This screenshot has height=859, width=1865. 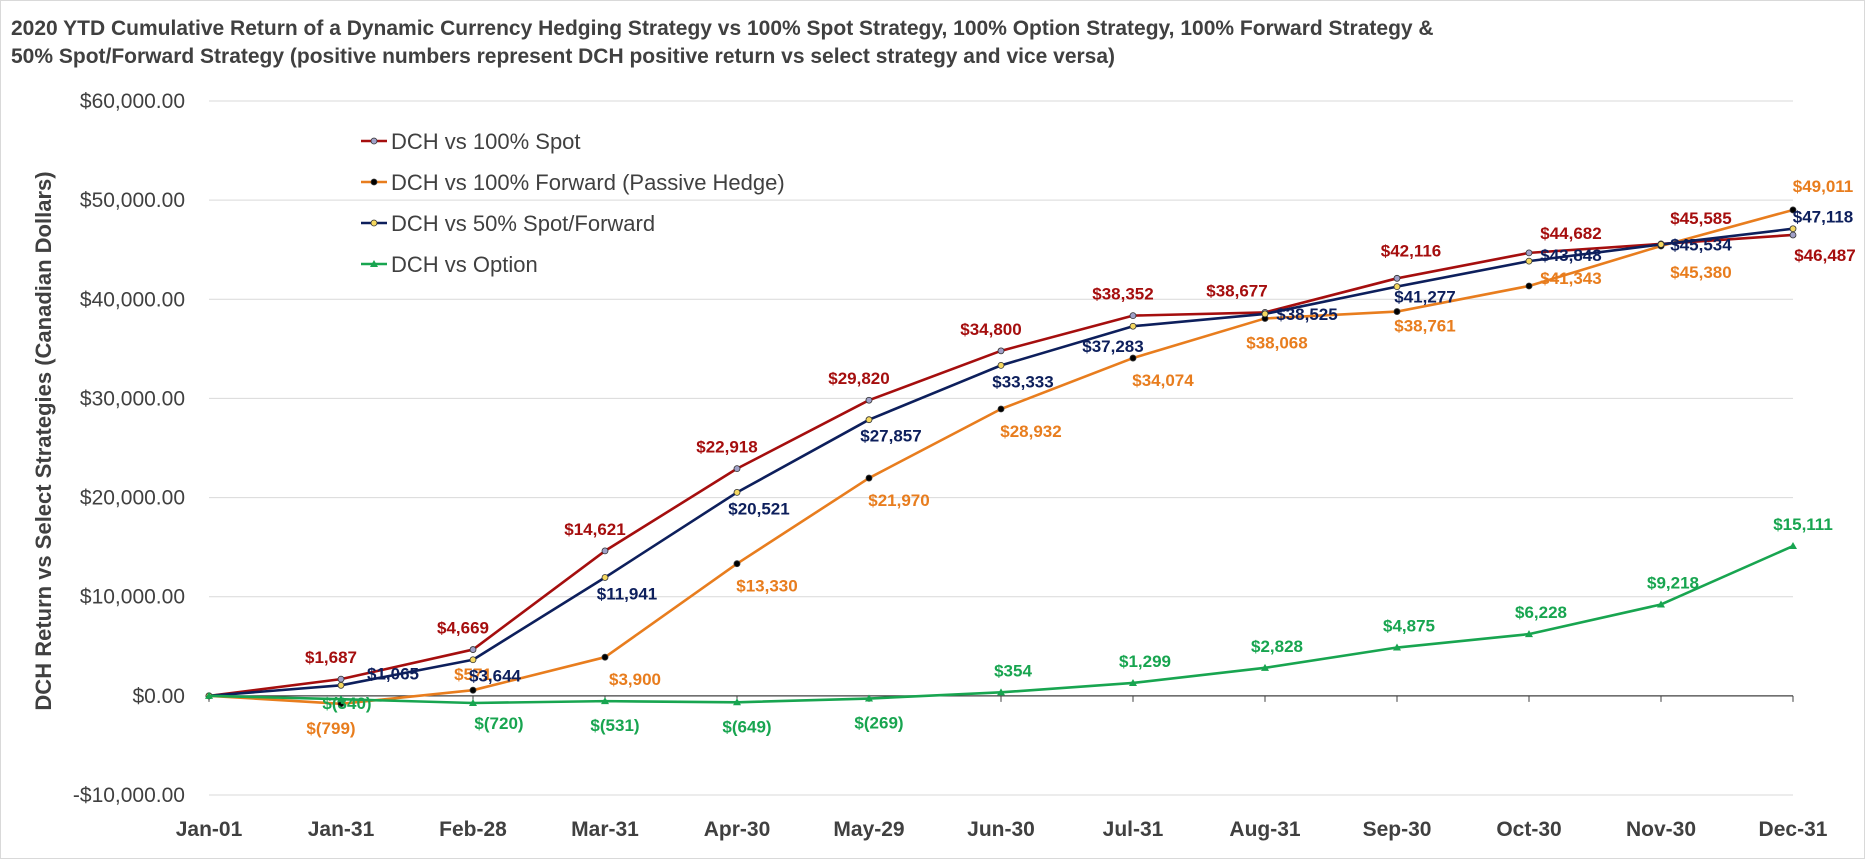 What do you see at coordinates (341, 829) in the screenshot?
I see `x-tick-label: Jan-31` at bounding box center [341, 829].